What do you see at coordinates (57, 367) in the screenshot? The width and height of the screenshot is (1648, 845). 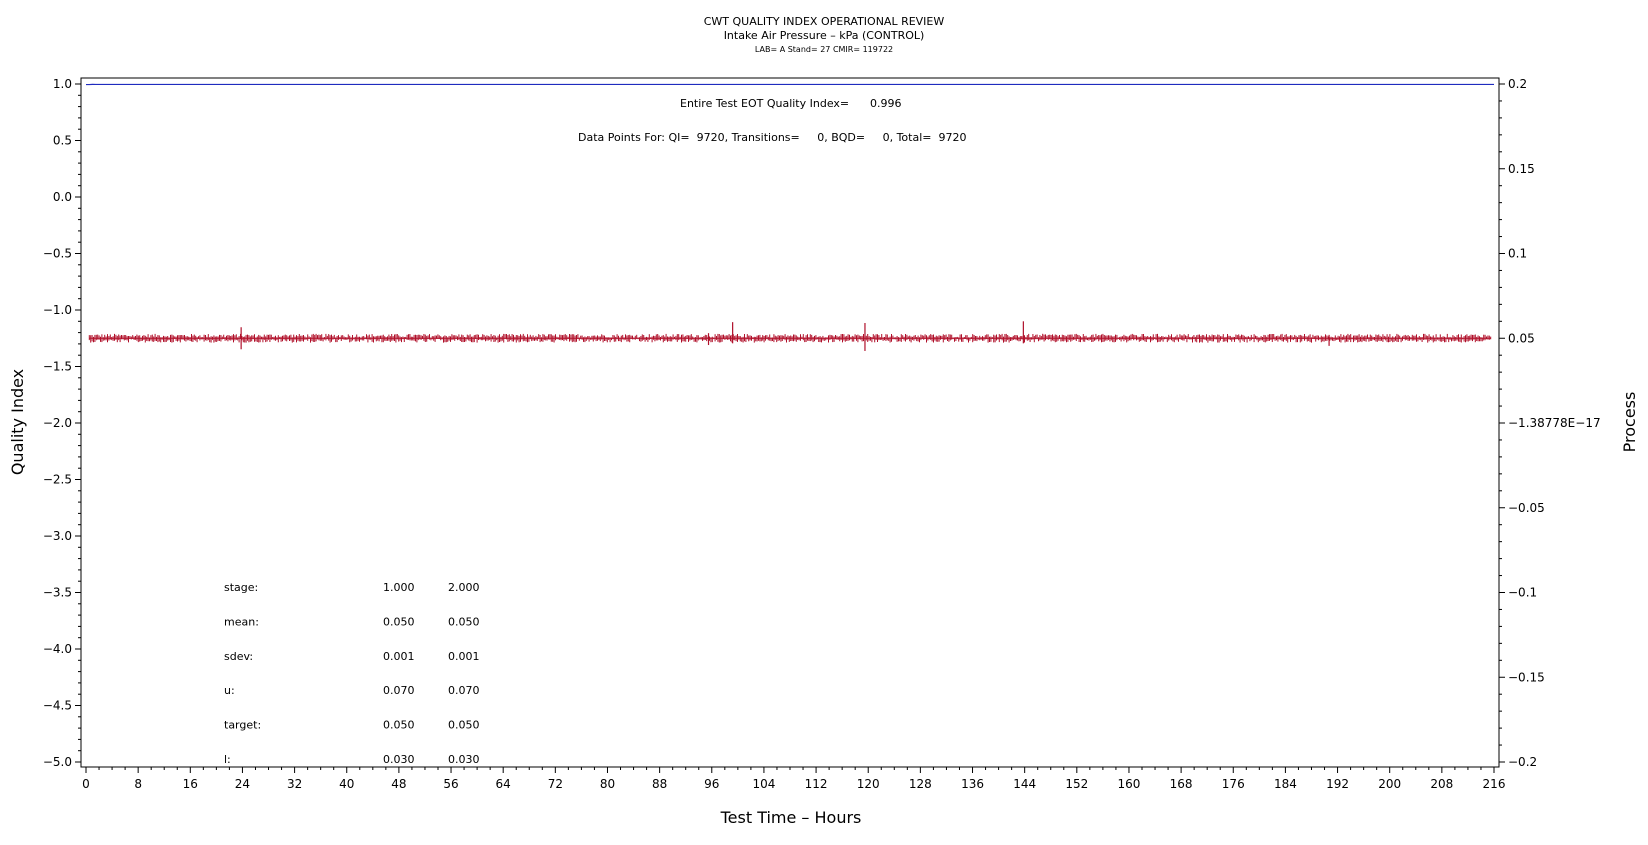 I see `y-tick-label: −1.5` at bounding box center [57, 367].